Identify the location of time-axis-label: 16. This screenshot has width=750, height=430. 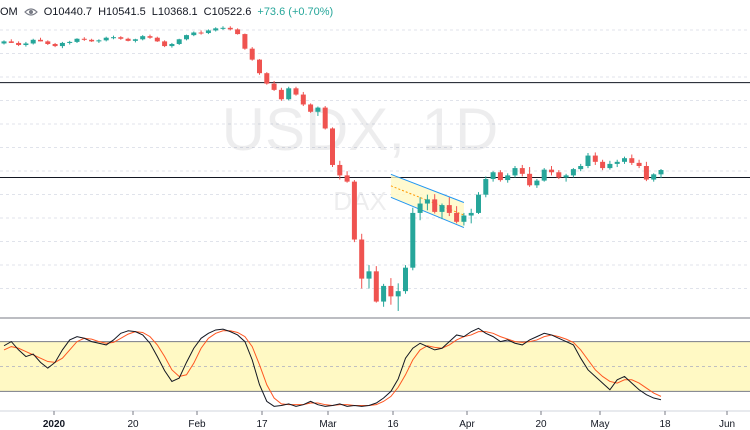
(393, 424).